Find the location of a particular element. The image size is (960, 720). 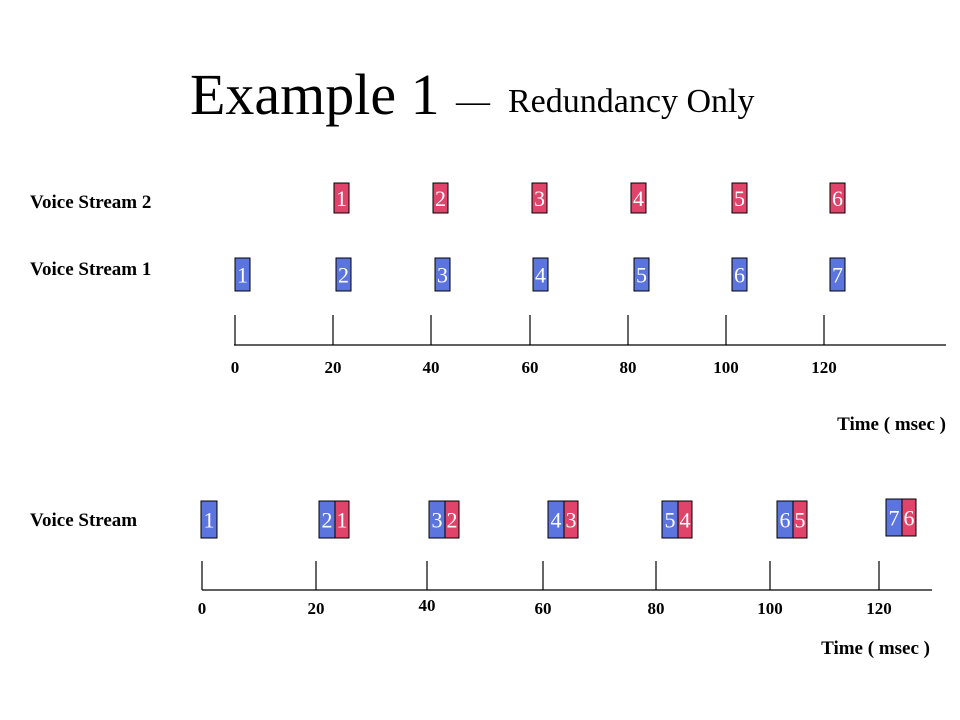

voice-packet-1: 1 is located at coordinates (209, 519).